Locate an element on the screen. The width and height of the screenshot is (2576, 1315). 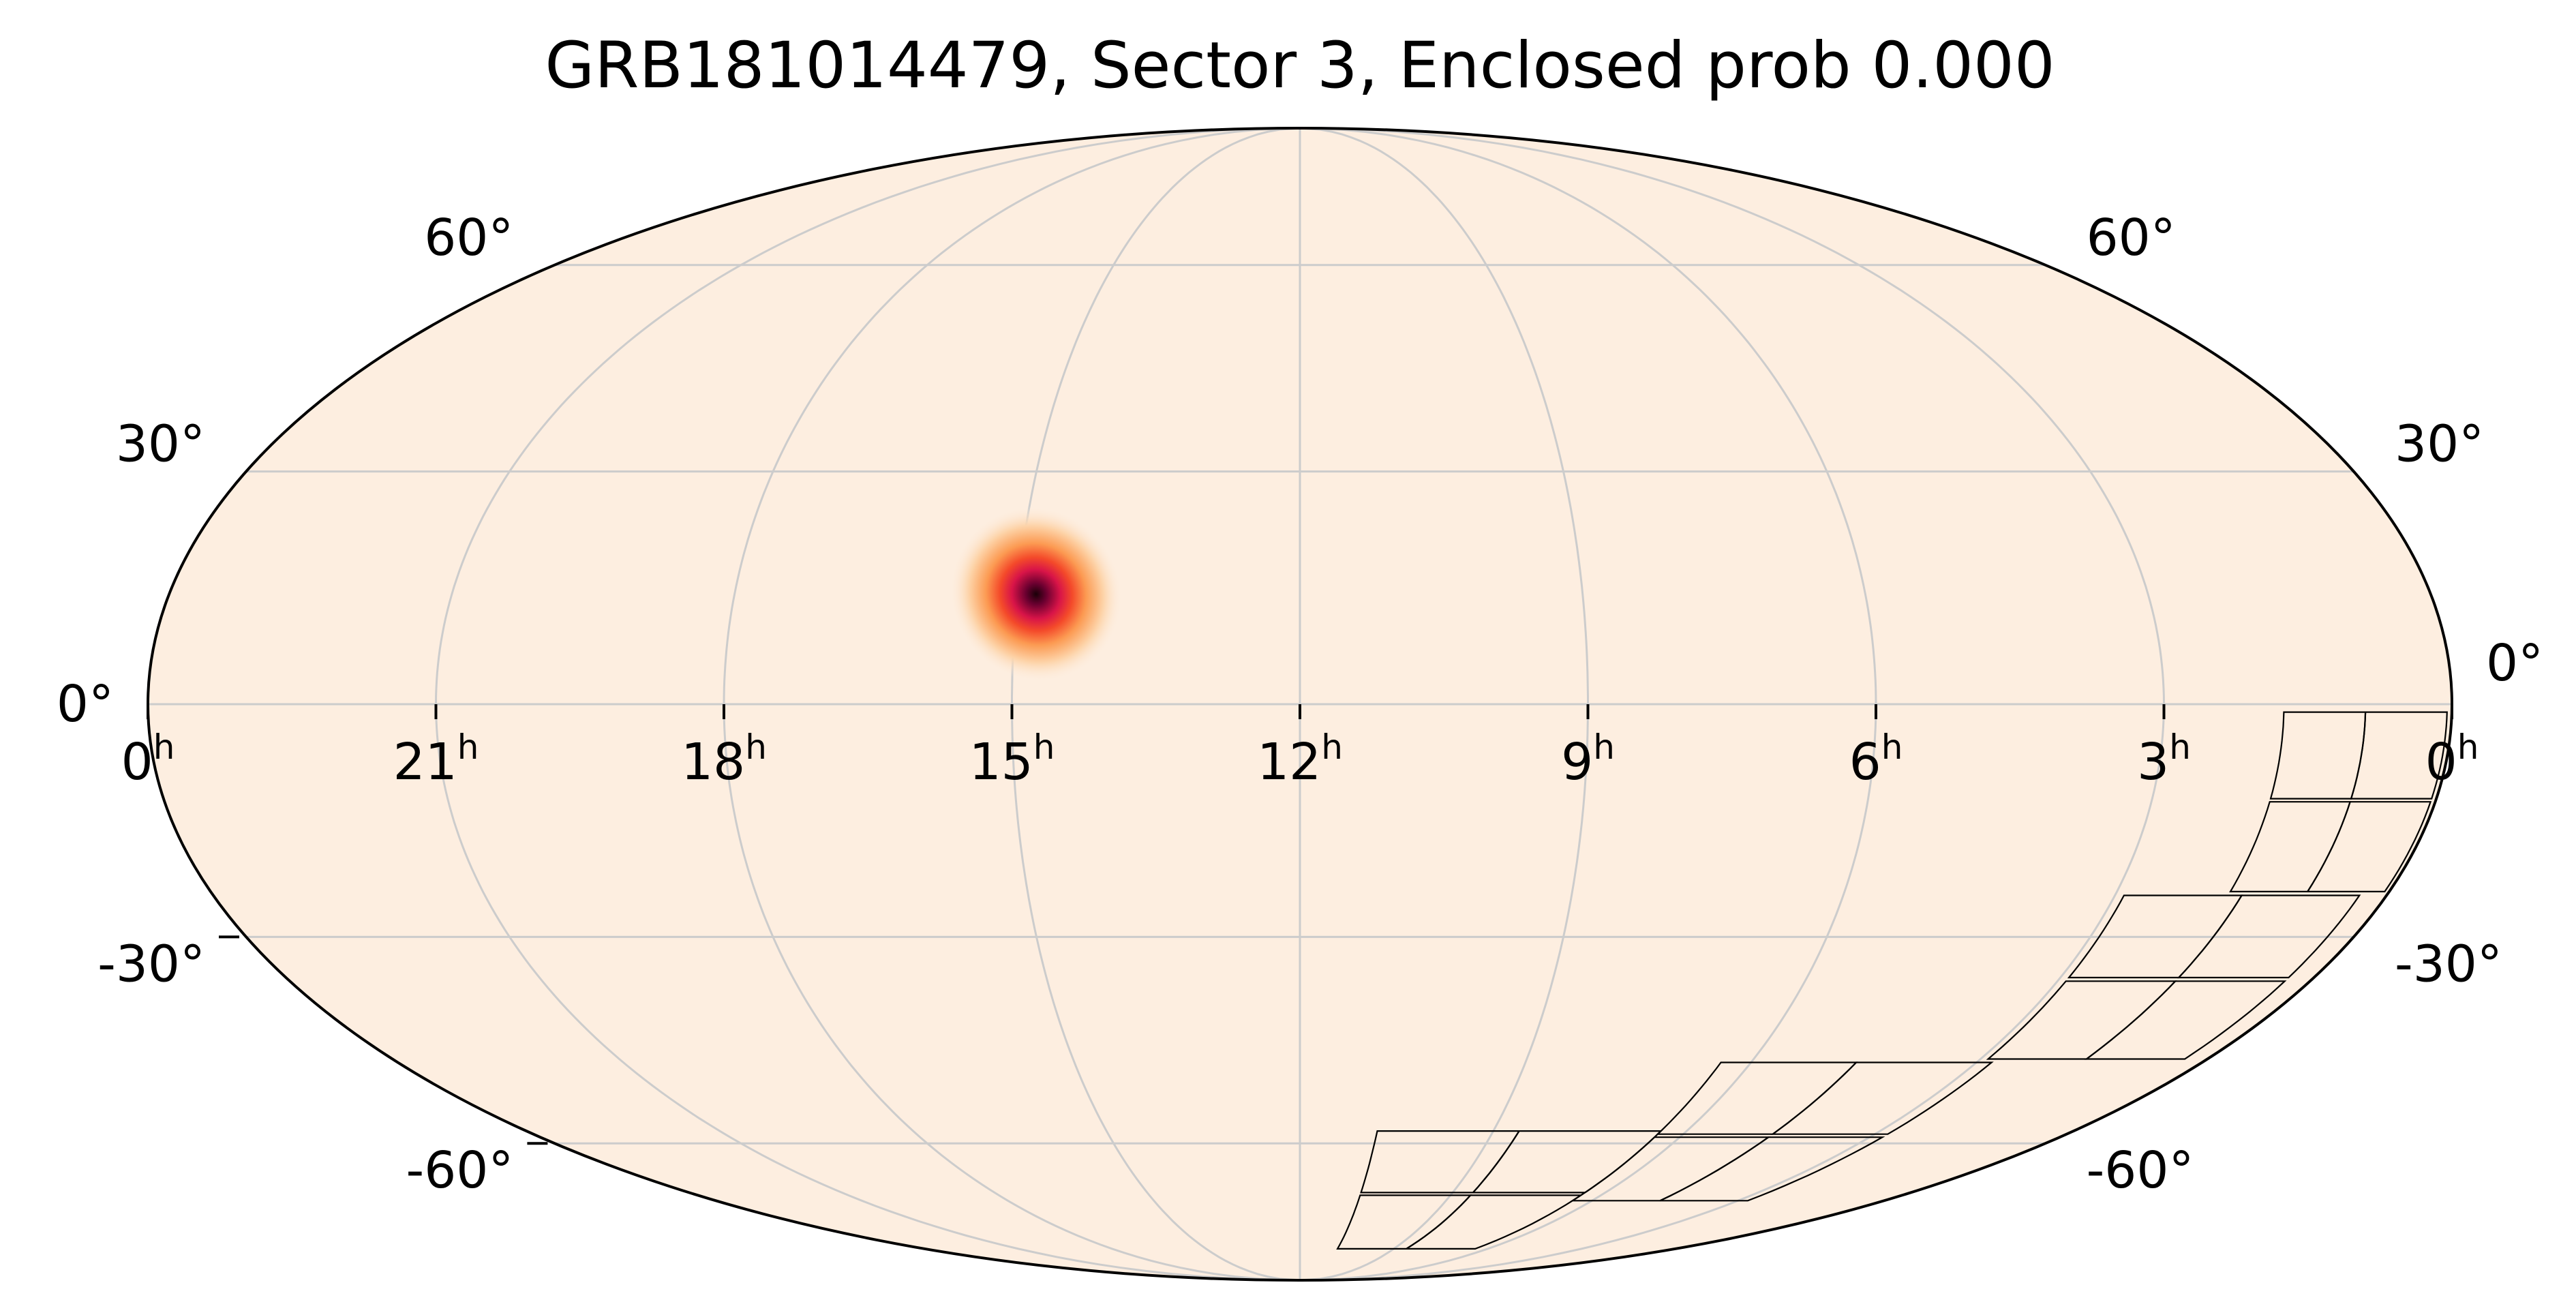
dec-tick-label-right: -30° is located at coordinates (2448, 964).